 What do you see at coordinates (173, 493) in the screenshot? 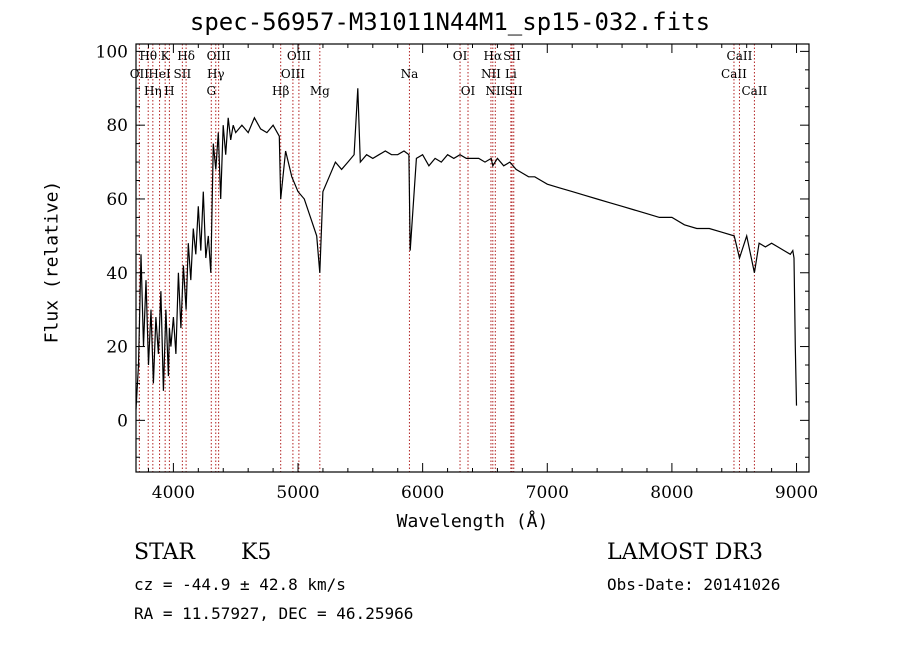
I see `x-tick-label-0: 4000` at bounding box center [173, 493].